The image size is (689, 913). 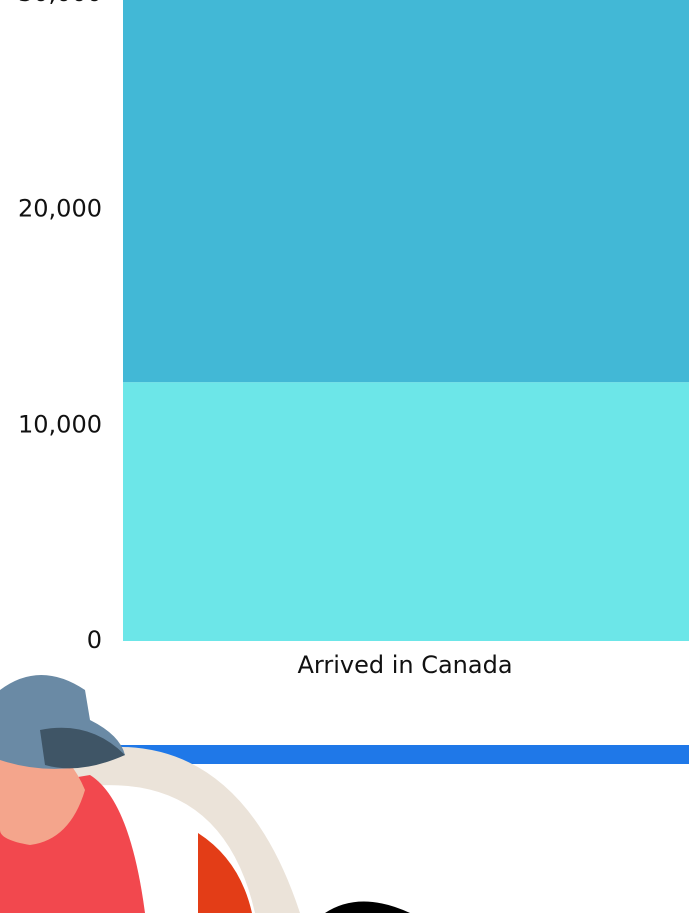 I want to click on cap-brim, so click(x=82, y=748).